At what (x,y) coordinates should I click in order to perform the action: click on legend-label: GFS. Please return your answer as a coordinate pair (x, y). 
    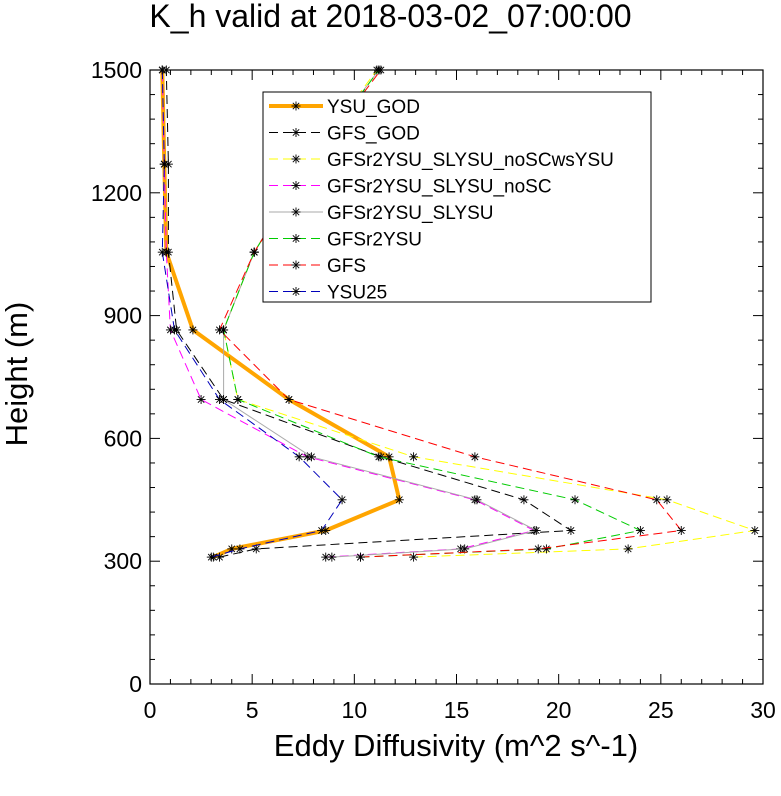
    Looking at the image, I should click on (346, 266).